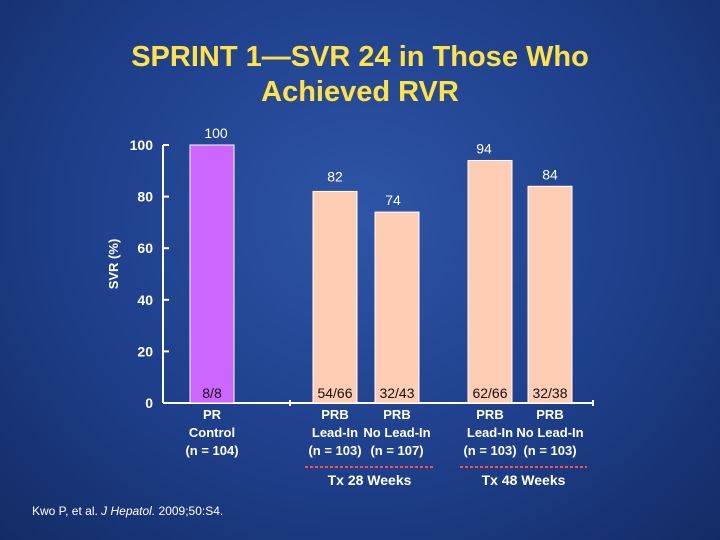 Image resolution: width=720 pixels, height=540 pixels. What do you see at coordinates (145, 351) in the screenshot?
I see `y-tick-label: 20` at bounding box center [145, 351].